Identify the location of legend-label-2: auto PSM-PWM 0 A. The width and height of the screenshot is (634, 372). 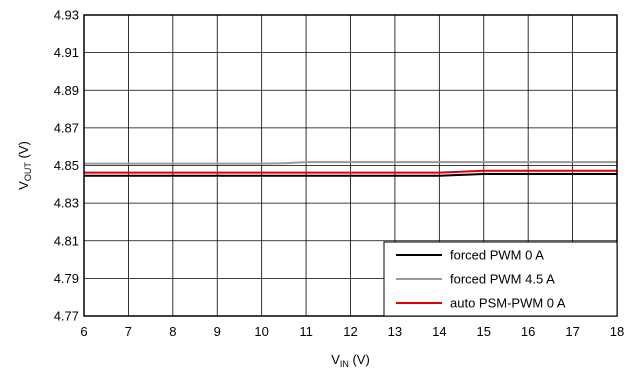
(508, 303).